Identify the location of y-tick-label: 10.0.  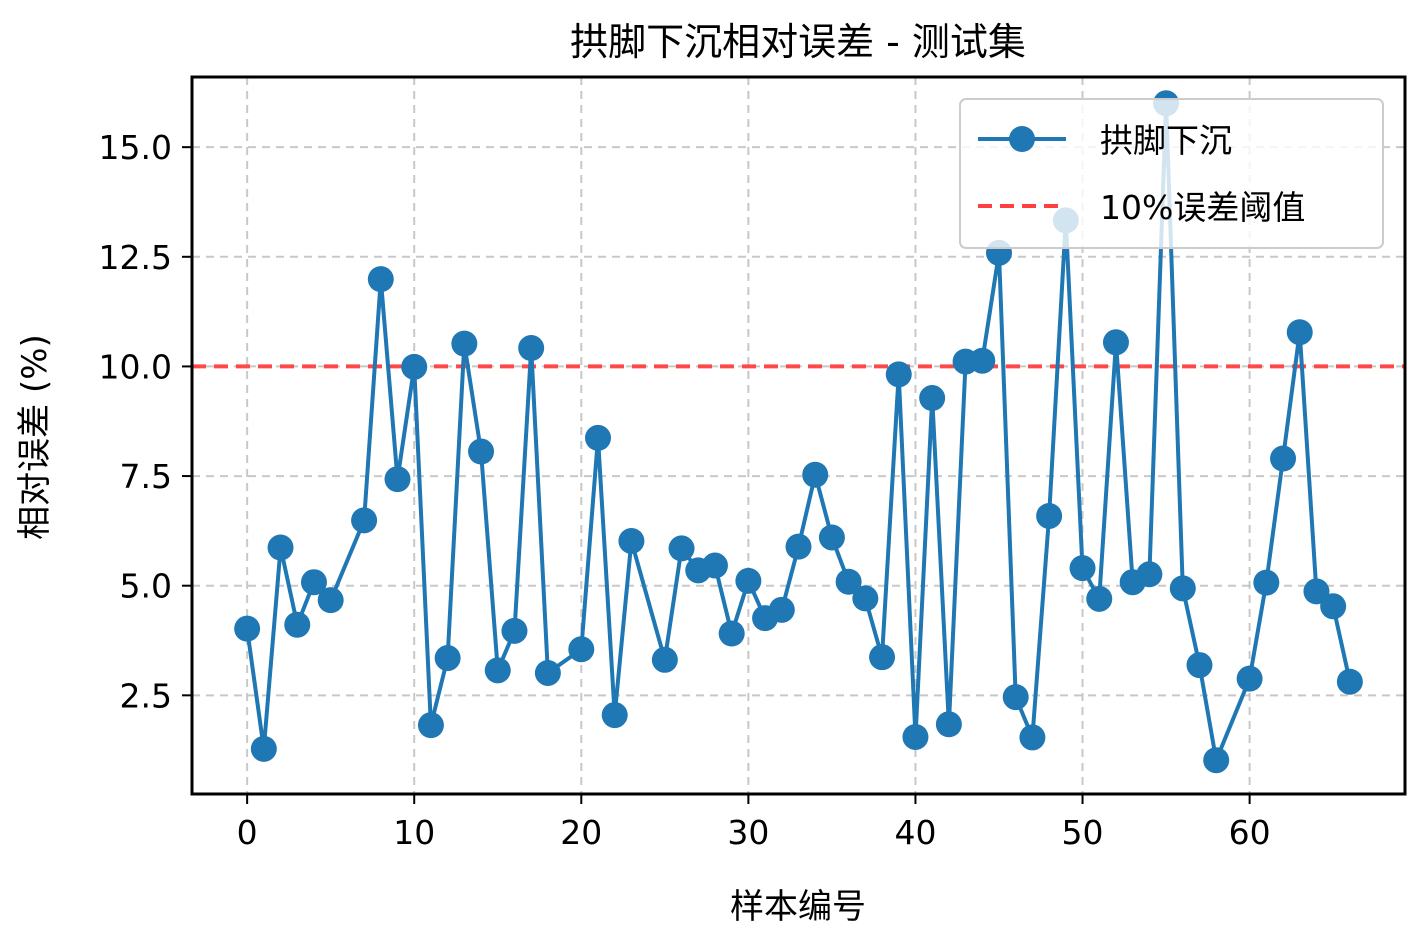
(135, 366).